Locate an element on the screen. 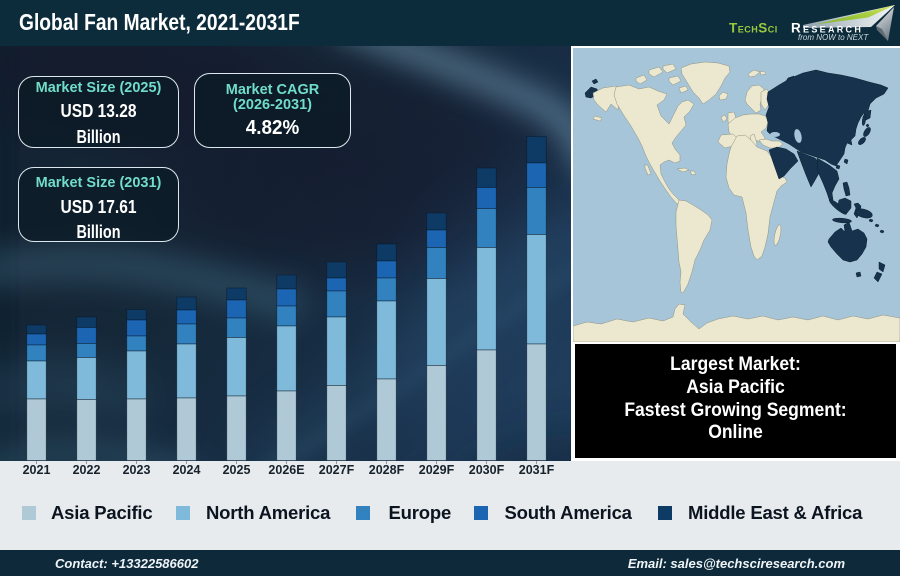 Image resolution: width=900 pixels, height=576 pixels. svg-text: from NOW to NEXT is located at coordinates (833, 37).